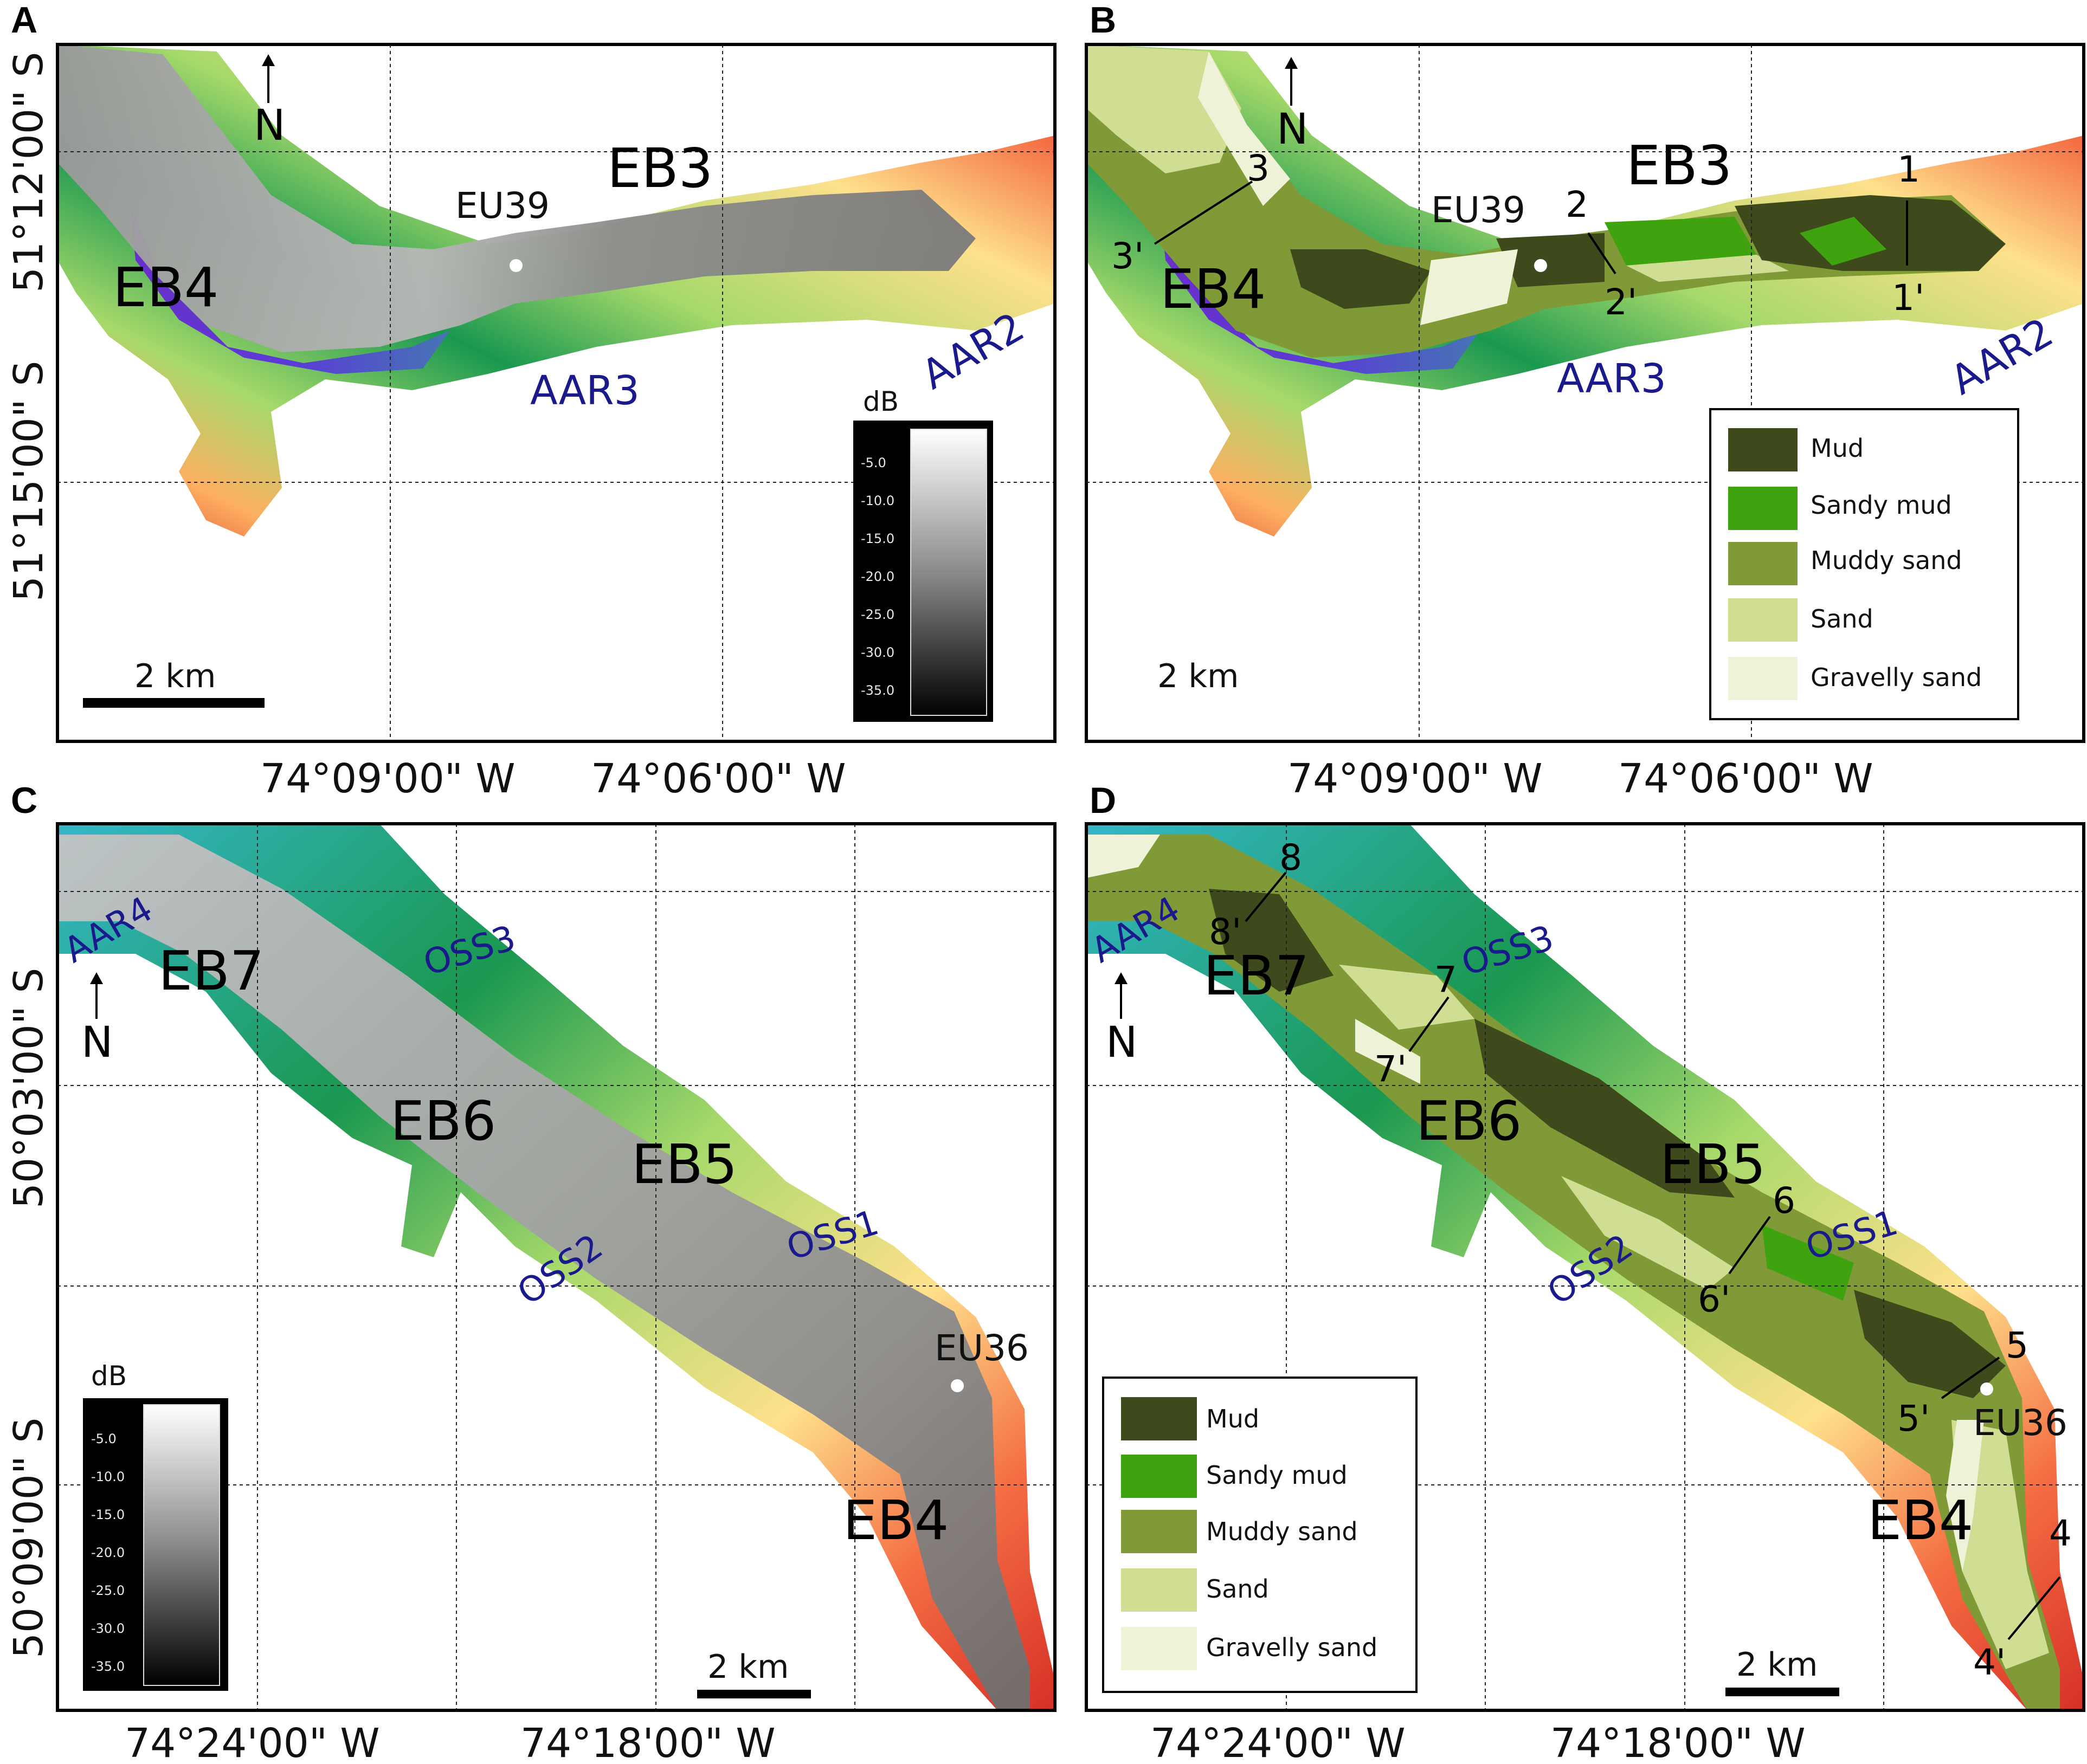 Image resolution: width=2087 pixels, height=1764 pixels. What do you see at coordinates (1986, 1389) in the screenshot?
I see `station-marker-d` at bounding box center [1986, 1389].